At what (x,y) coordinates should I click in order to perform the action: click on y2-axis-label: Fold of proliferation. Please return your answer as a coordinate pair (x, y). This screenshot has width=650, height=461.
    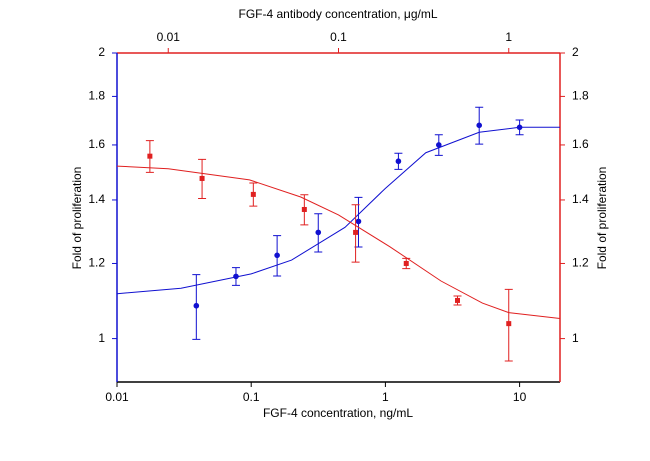
    Looking at the image, I should click on (602, 218).